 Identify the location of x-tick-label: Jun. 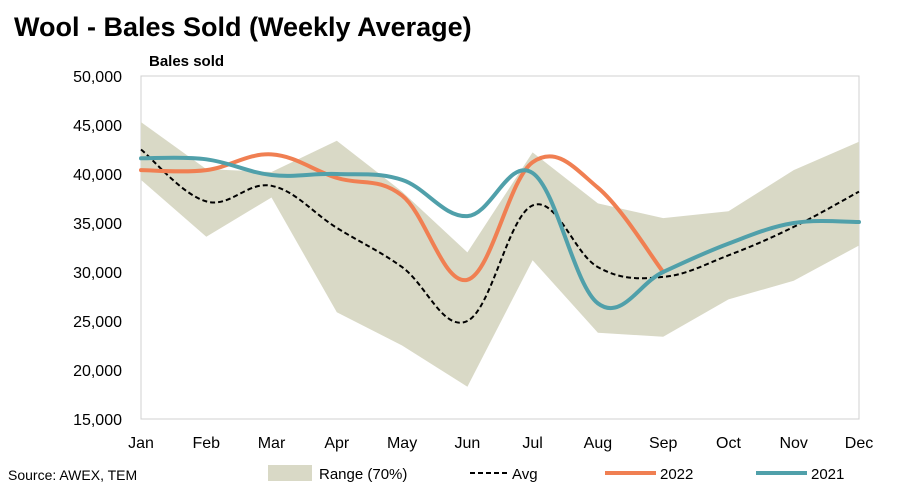
(468, 443).